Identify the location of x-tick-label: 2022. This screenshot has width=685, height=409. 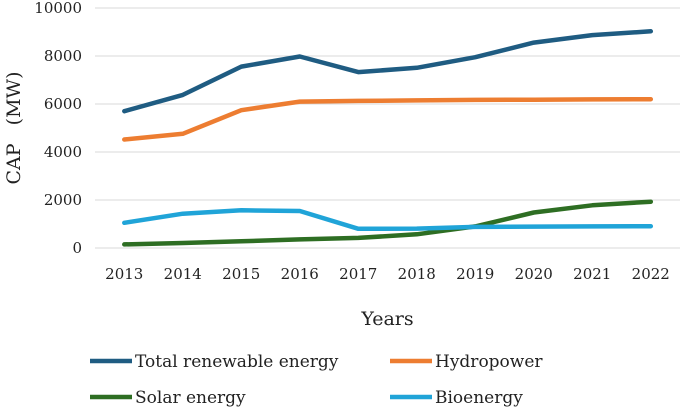
(651, 274).